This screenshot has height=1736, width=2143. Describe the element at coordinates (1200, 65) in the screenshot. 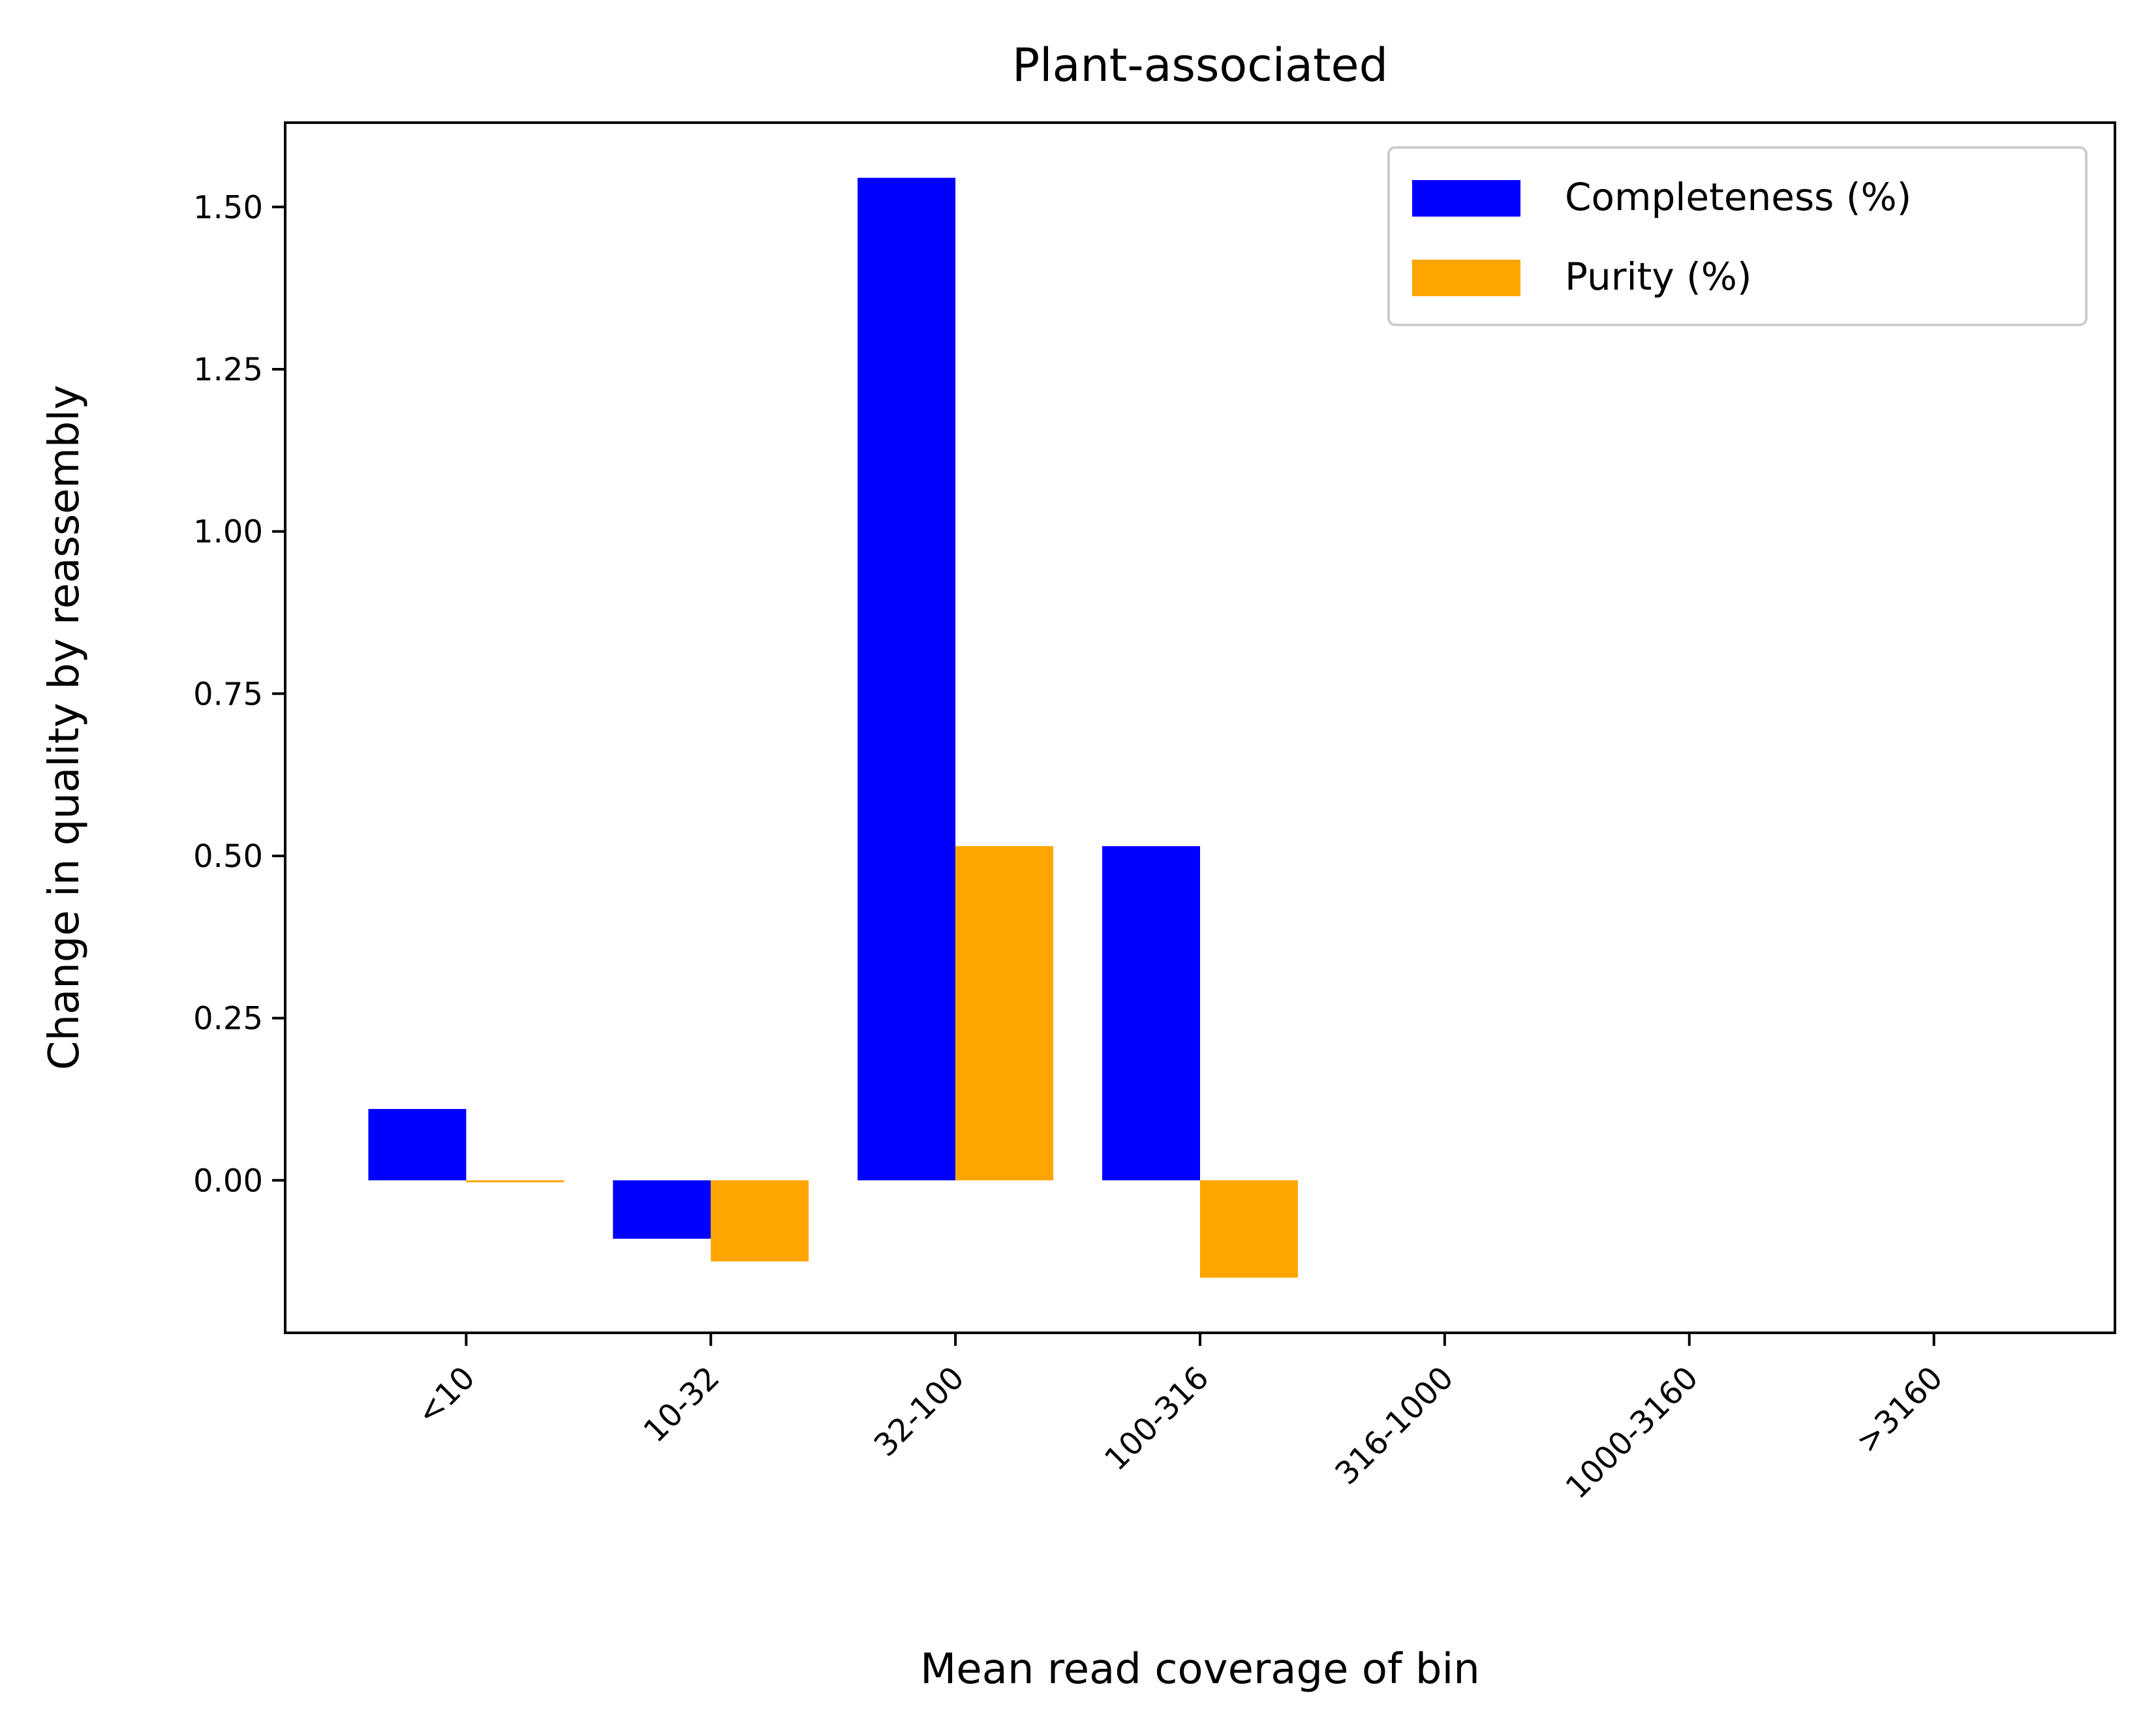

I see `chart-title: Plant-associated` at that location.